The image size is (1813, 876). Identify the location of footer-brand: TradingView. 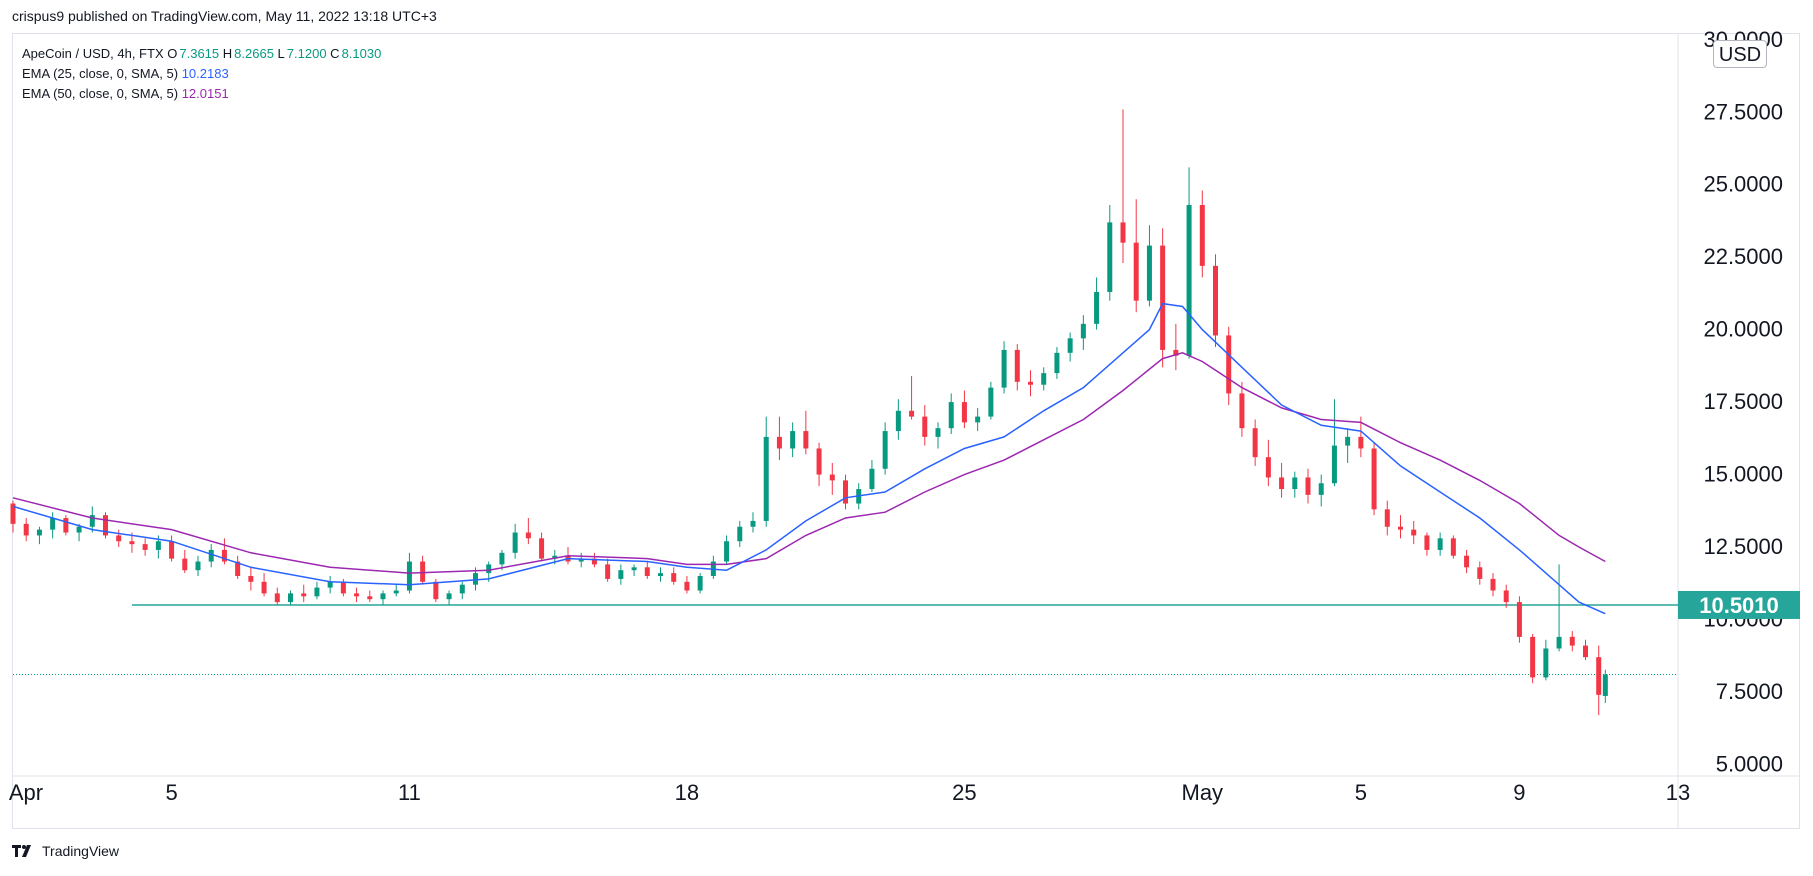
(65, 851).